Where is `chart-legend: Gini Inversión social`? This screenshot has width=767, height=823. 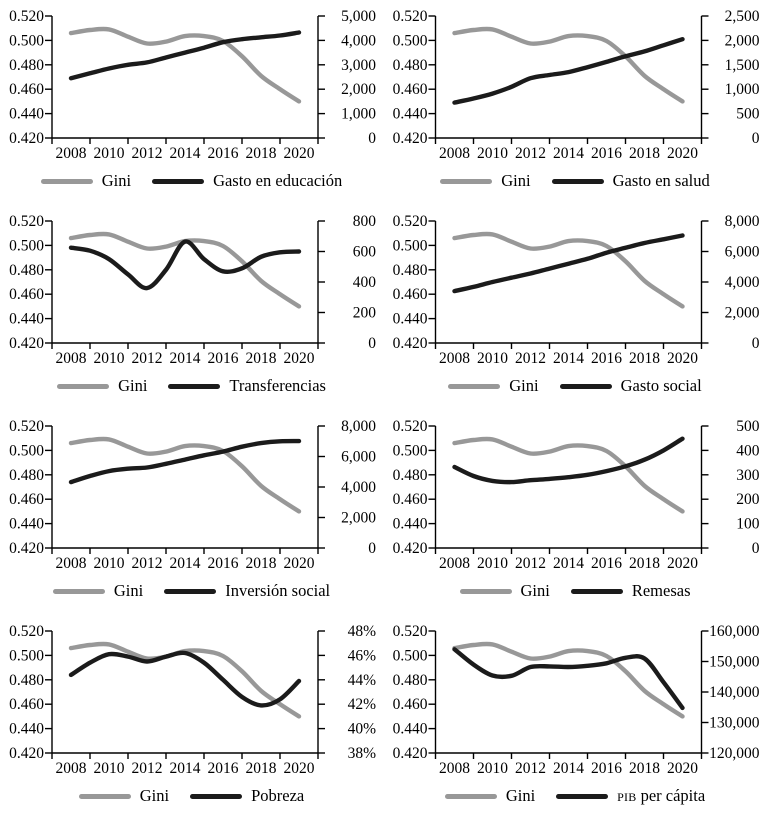 chart-legend: Gini Inversión social is located at coordinates (191, 590).